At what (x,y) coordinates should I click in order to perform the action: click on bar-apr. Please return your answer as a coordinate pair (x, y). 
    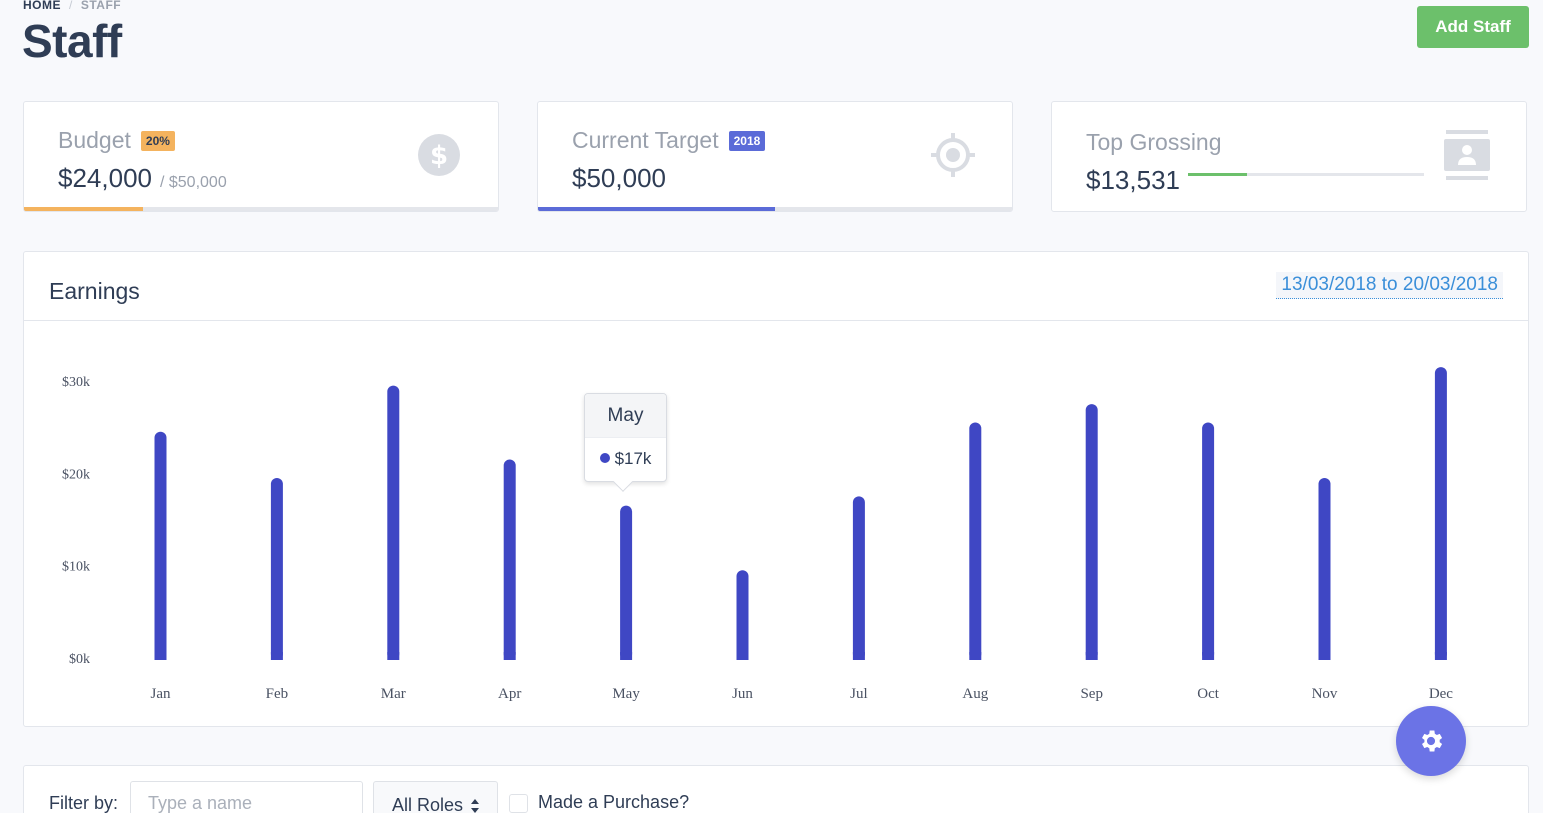
    Looking at the image, I should click on (509, 559).